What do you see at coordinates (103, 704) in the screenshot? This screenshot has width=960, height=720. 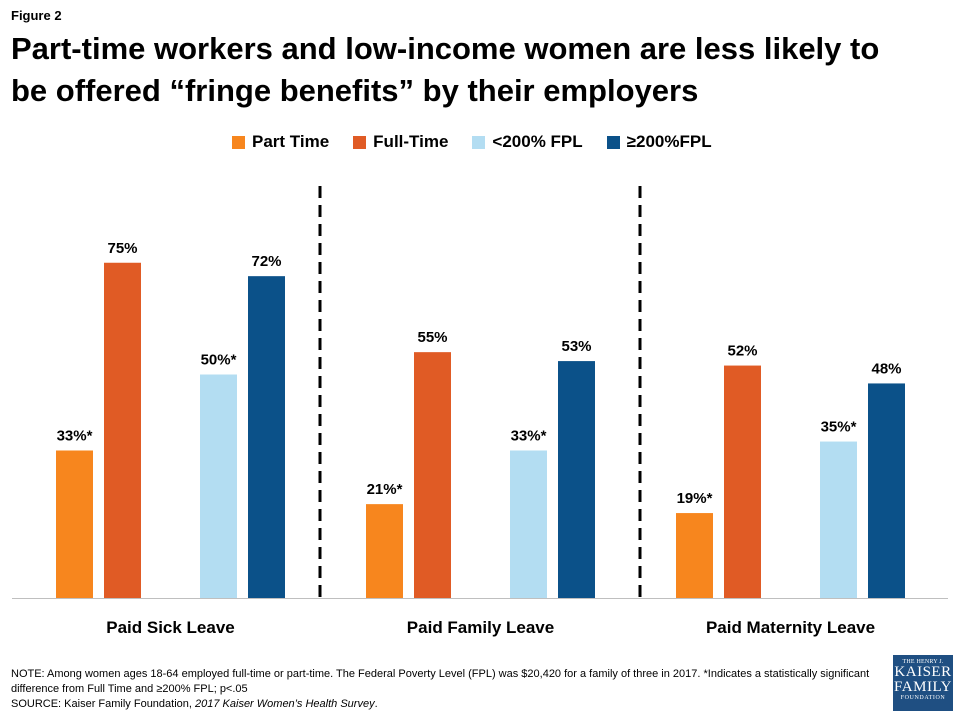 I see `source-prefix: SOURCE: Kaiser Family Foundation,` at bounding box center [103, 704].